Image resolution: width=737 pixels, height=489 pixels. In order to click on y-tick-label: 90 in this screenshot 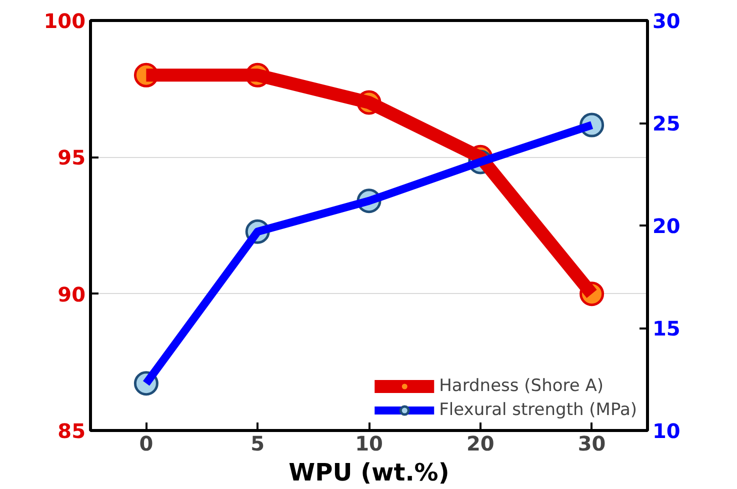, I will do `click(72, 294)`.